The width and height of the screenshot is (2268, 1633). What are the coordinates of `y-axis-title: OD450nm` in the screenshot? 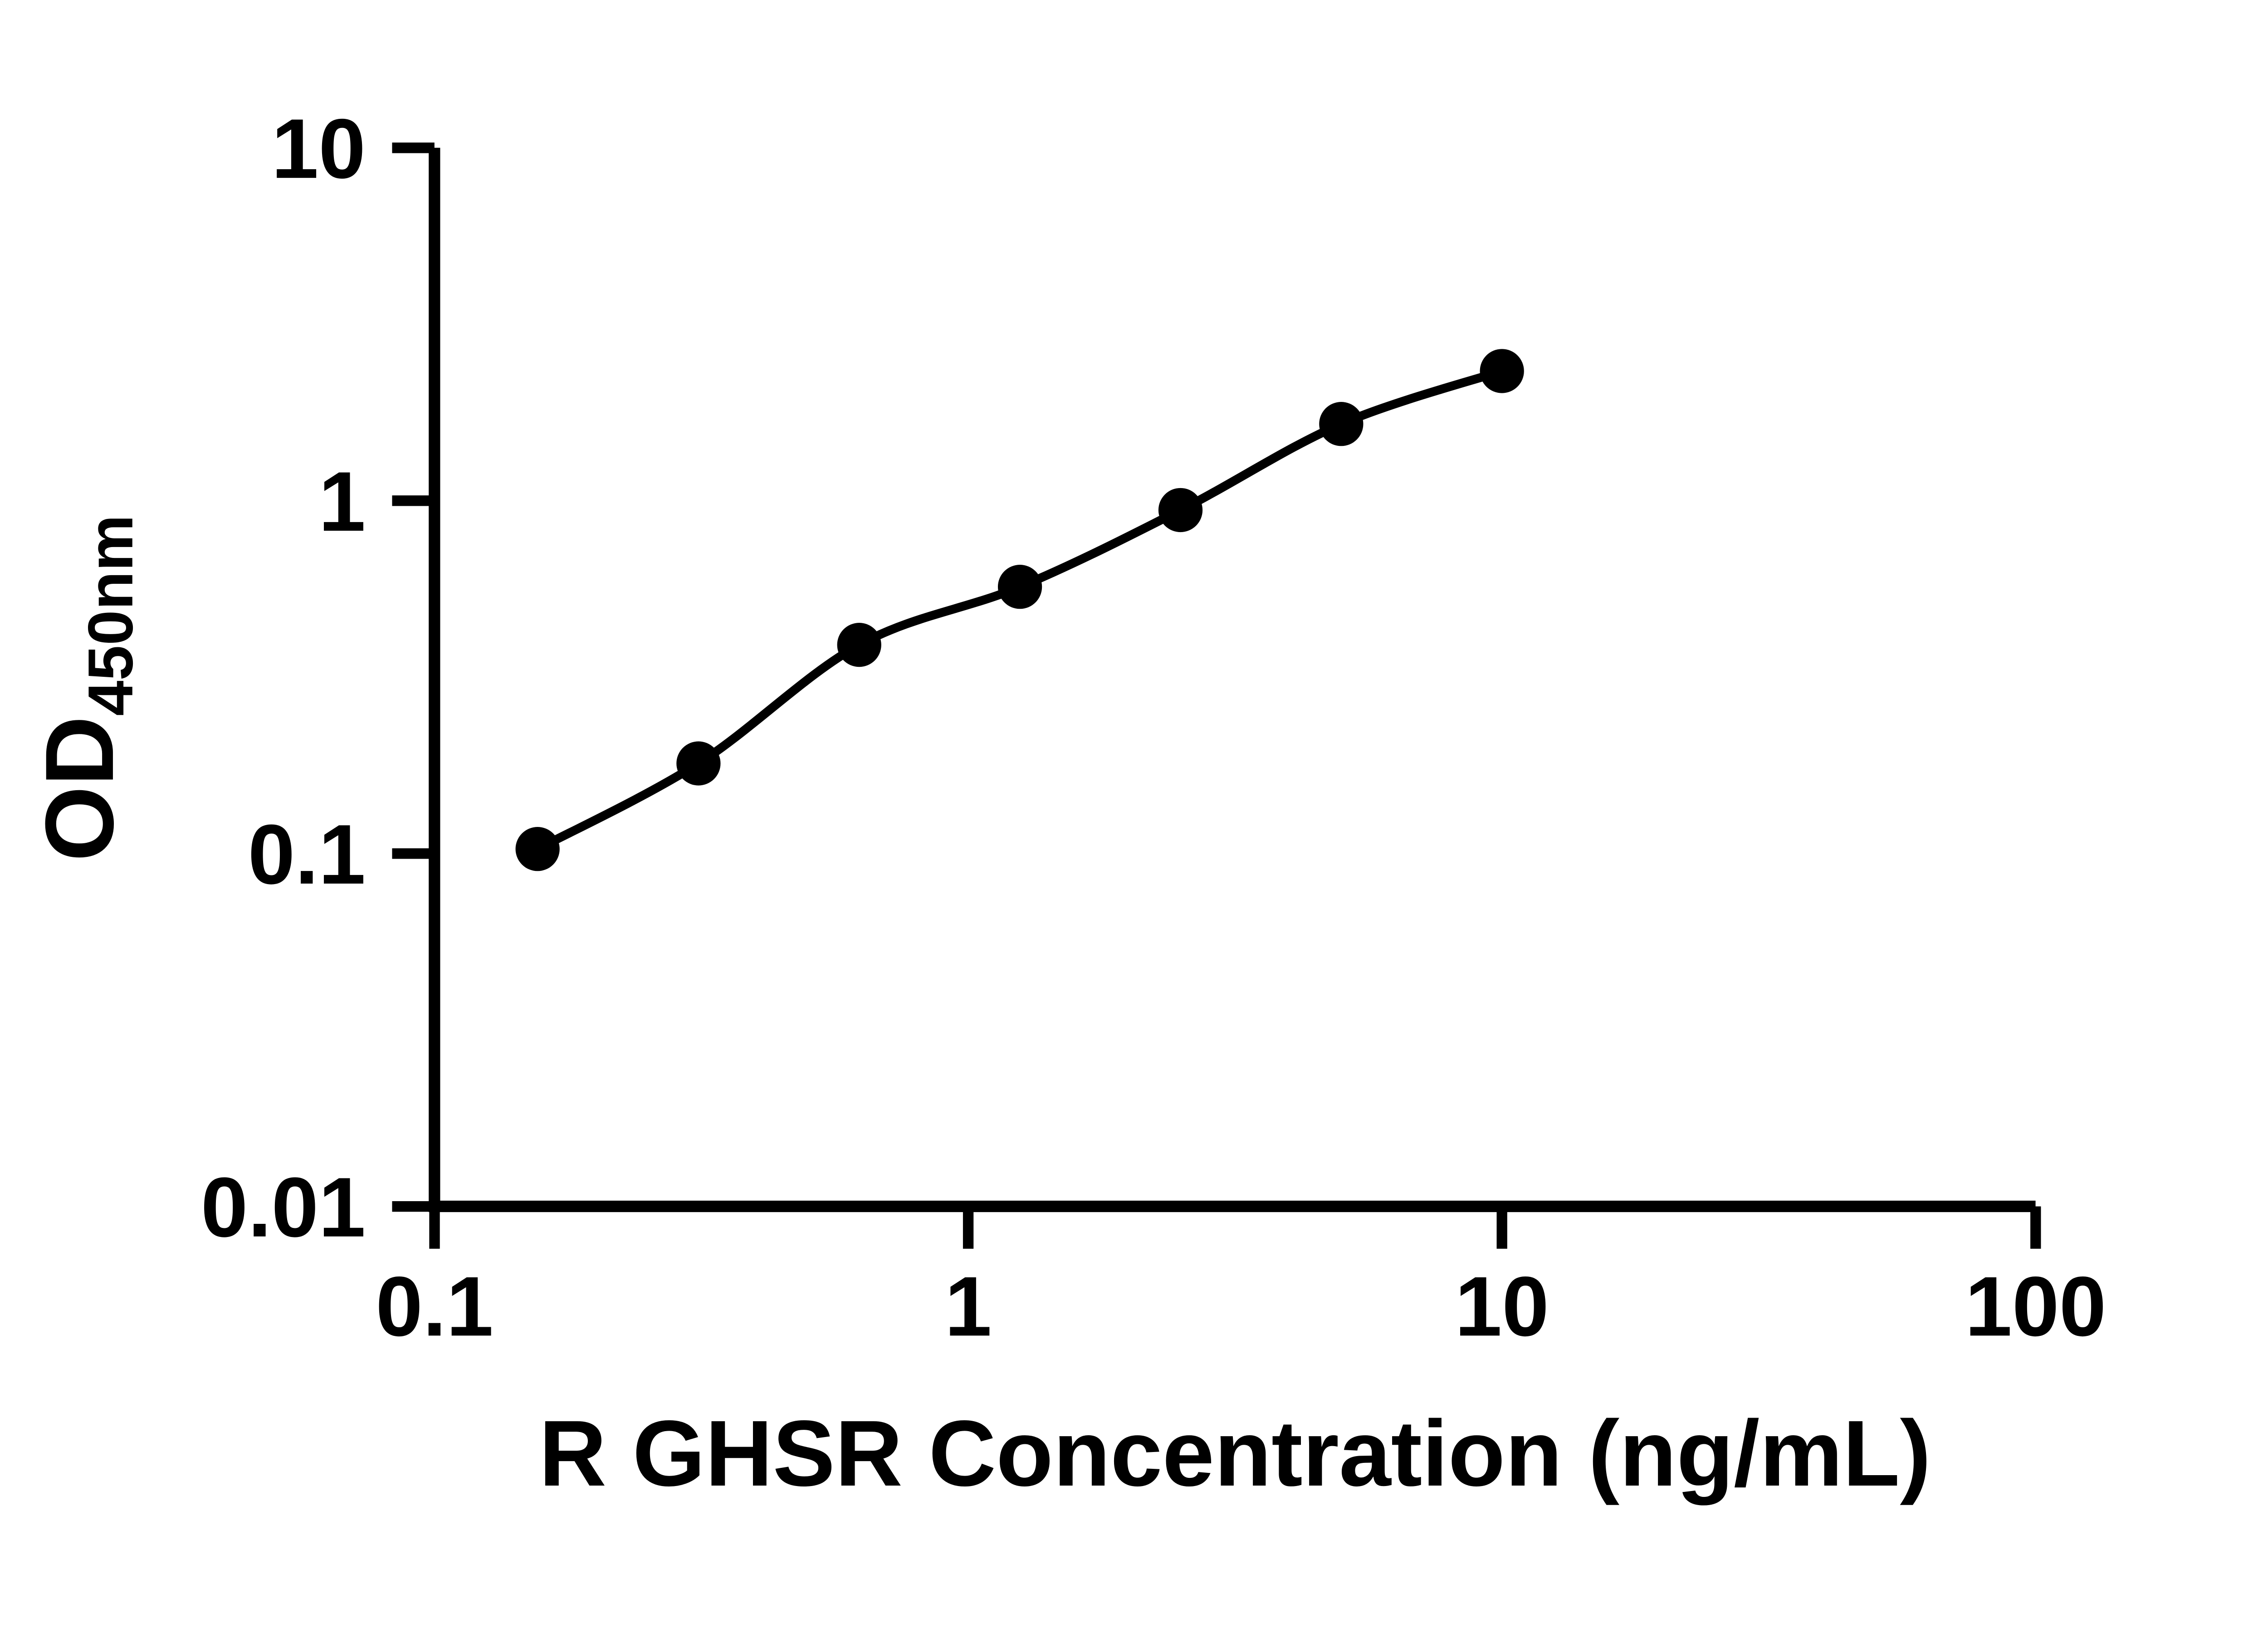 It's located at (86, 688).